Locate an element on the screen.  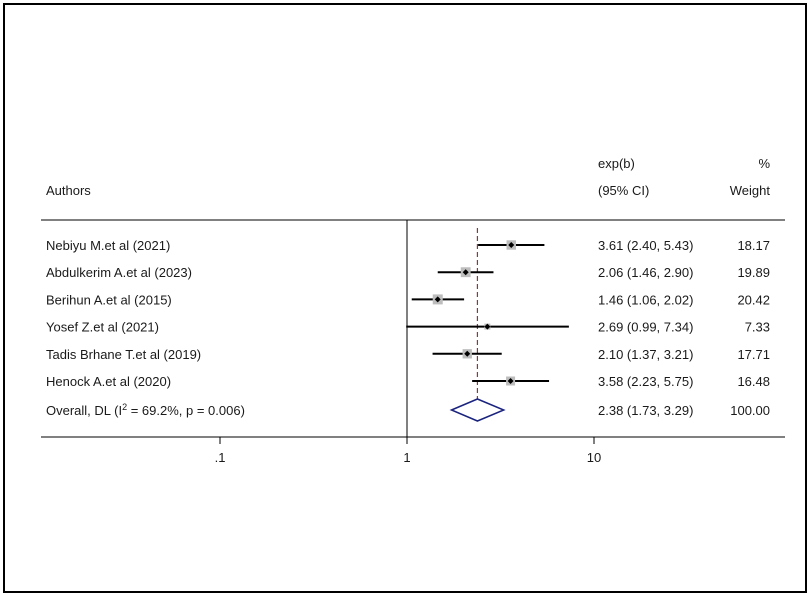
overall-ci-text: 2.38 (1.73, 3.29) is located at coordinates (645, 410).